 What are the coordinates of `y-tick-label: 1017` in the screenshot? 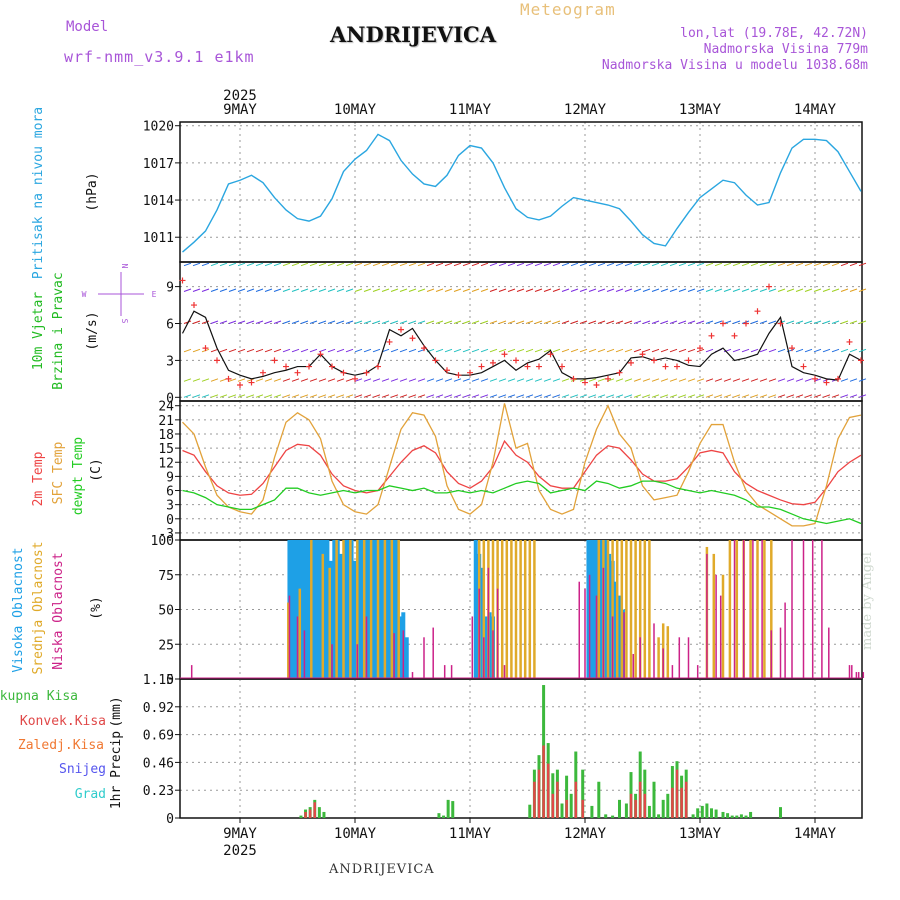 It's located at (158, 164).